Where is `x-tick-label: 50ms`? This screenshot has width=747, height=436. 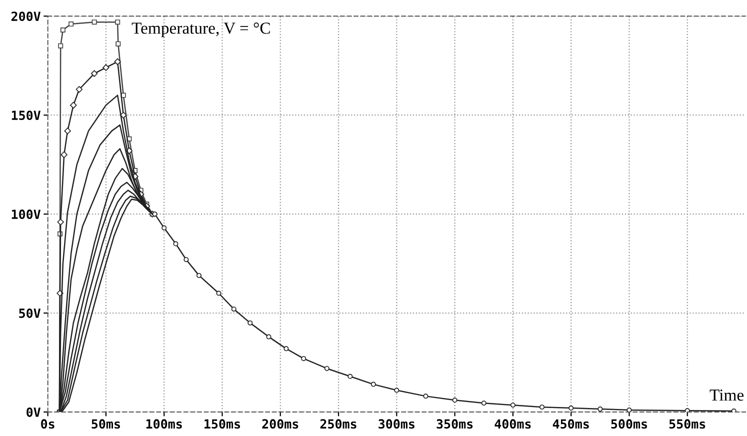
x-tick-label: 50ms is located at coordinates (106, 424).